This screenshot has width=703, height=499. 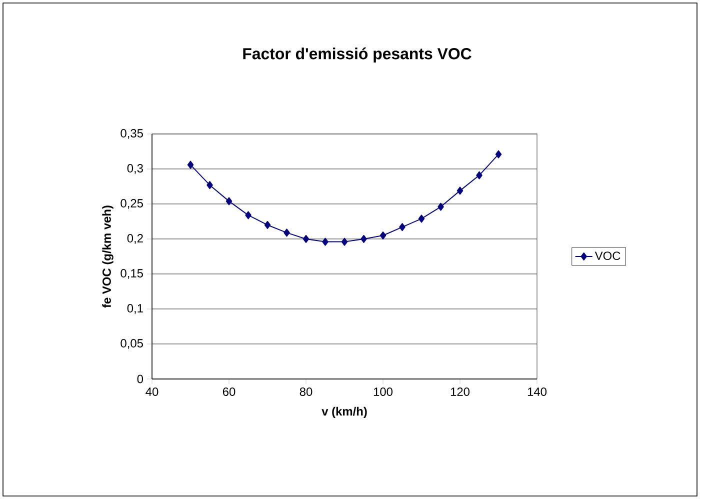 I want to click on legend-label: VOC, so click(x=607, y=256).